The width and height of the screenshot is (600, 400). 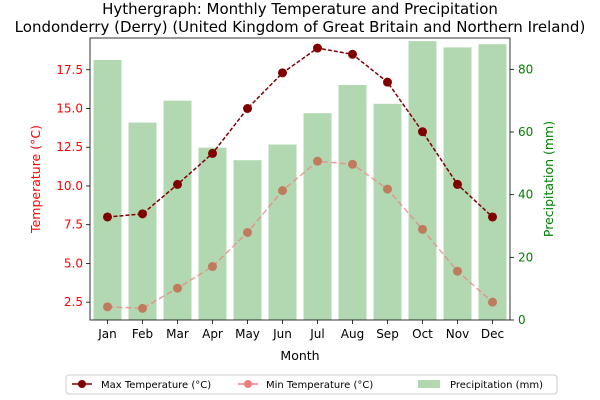 I want to click on max-temperature-point-dec, so click(x=492, y=217).